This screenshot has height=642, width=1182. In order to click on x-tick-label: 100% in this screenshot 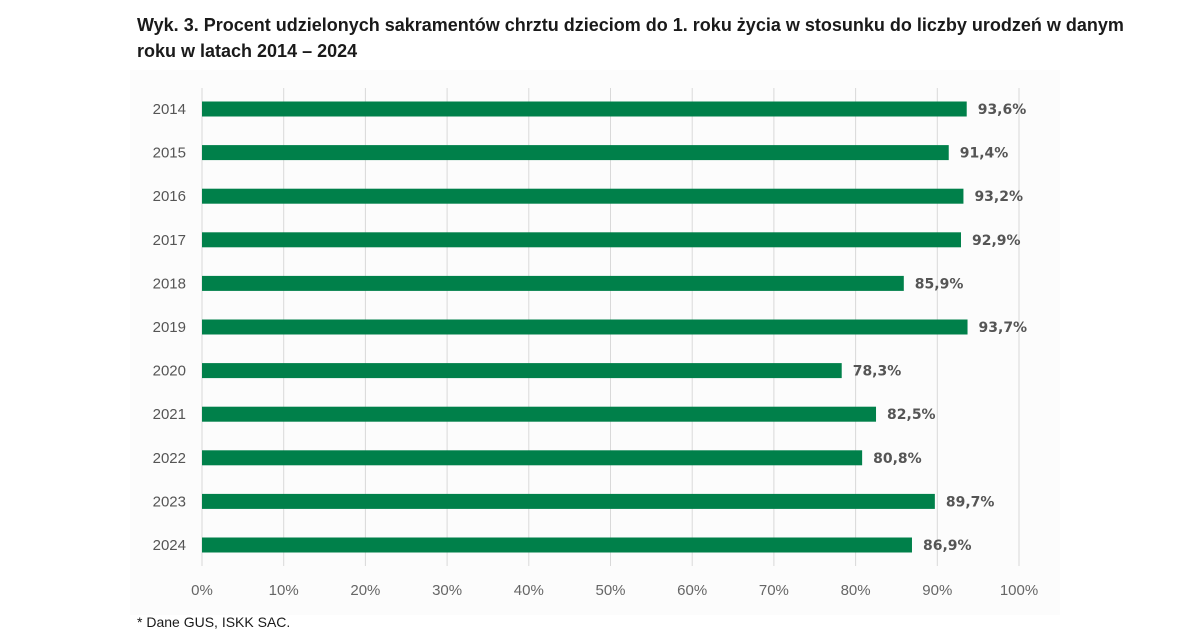, I will do `click(1019, 590)`.